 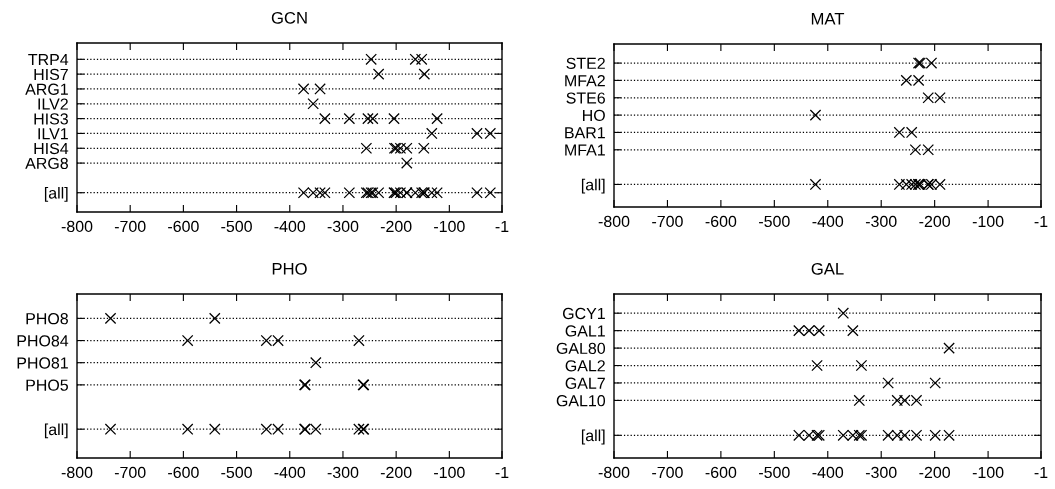 What do you see at coordinates (581, 348) in the screenshot?
I see `y-tick-label: GAL80` at bounding box center [581, 348].